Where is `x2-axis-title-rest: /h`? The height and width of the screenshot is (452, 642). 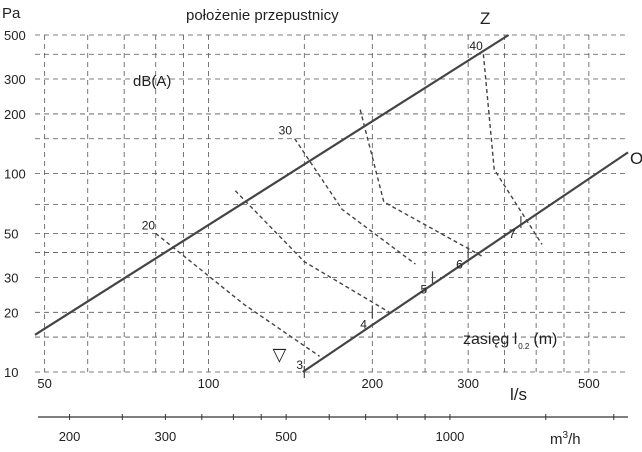 x2-axis-title-rest: /h is located at coordinates (574, 439).